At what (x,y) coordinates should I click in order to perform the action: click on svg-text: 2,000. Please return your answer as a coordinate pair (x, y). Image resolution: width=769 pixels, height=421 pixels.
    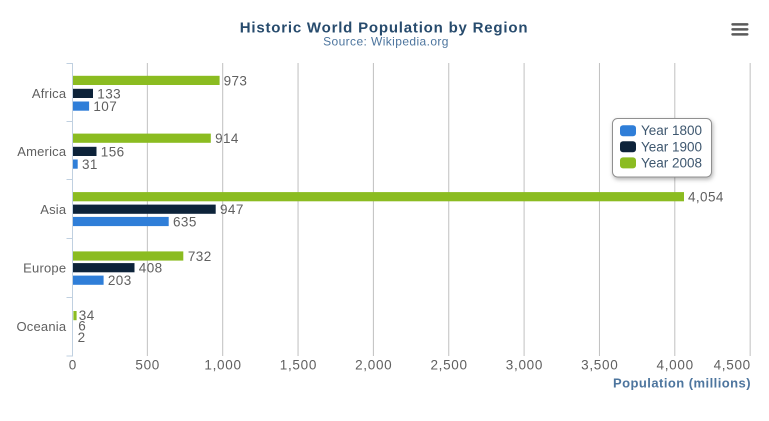
    Looking at the image, I should click on (373, 365).